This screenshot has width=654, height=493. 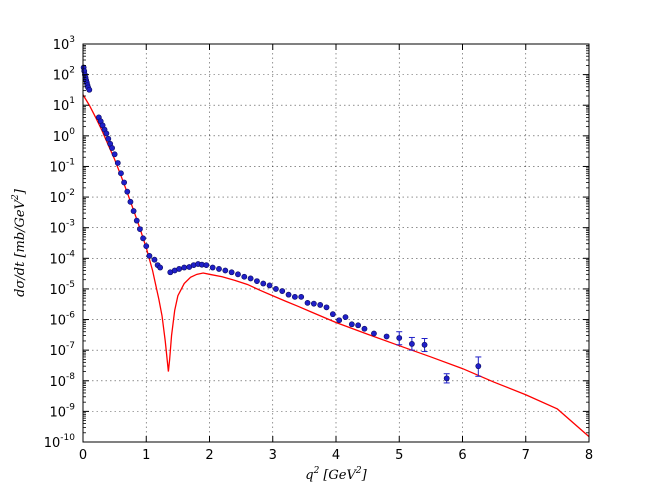 What do you see at coordinates (20, 191) in the screenshot?
I see `y-axis-label-close: ]` at bounding box center [20, 191].